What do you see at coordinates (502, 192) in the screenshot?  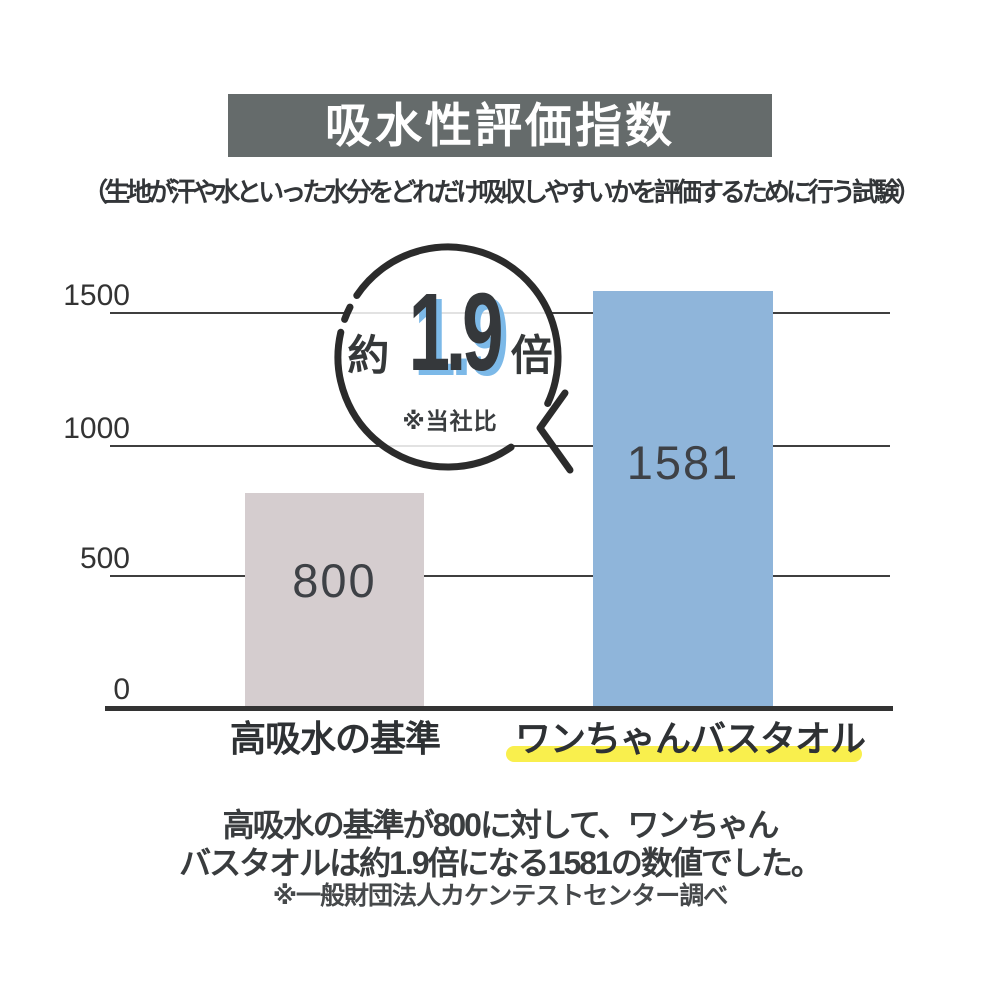 I see `page-subtitle: （生地が汗や水といった水分をどれだけ吸収しやすいかを評価するために行う試験）` at bounding box center [502, 192].